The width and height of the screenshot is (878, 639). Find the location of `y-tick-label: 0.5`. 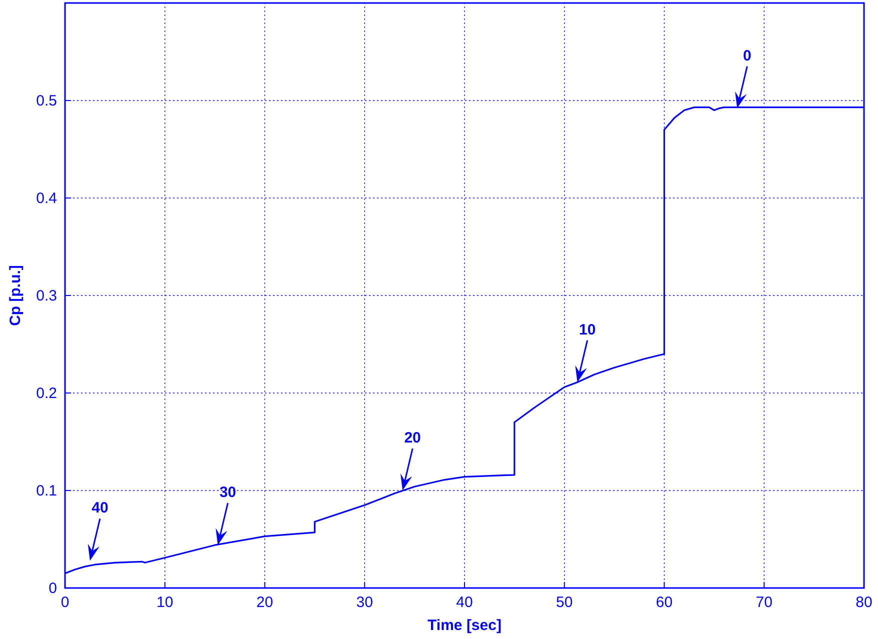

y-tick-label: 0.5 is located at coordinates (46, 101).